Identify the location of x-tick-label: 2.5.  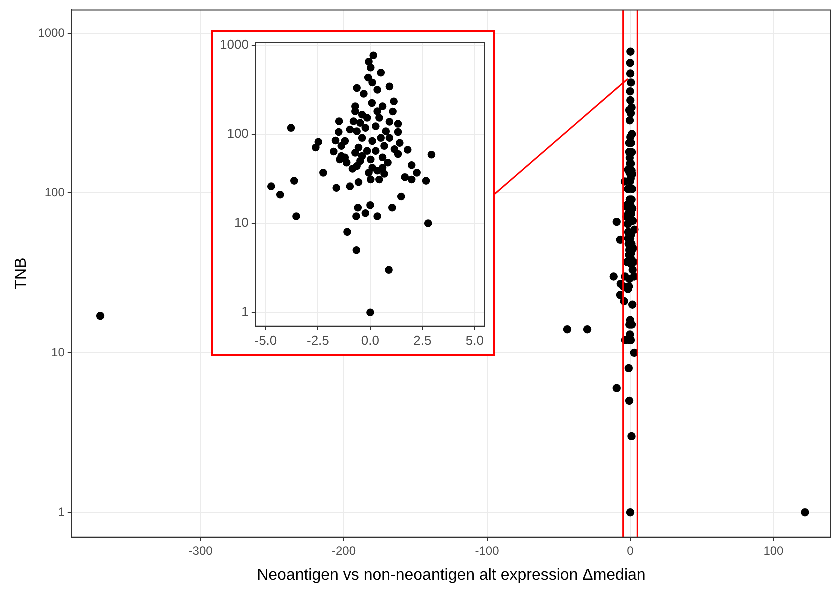
(423, 340).